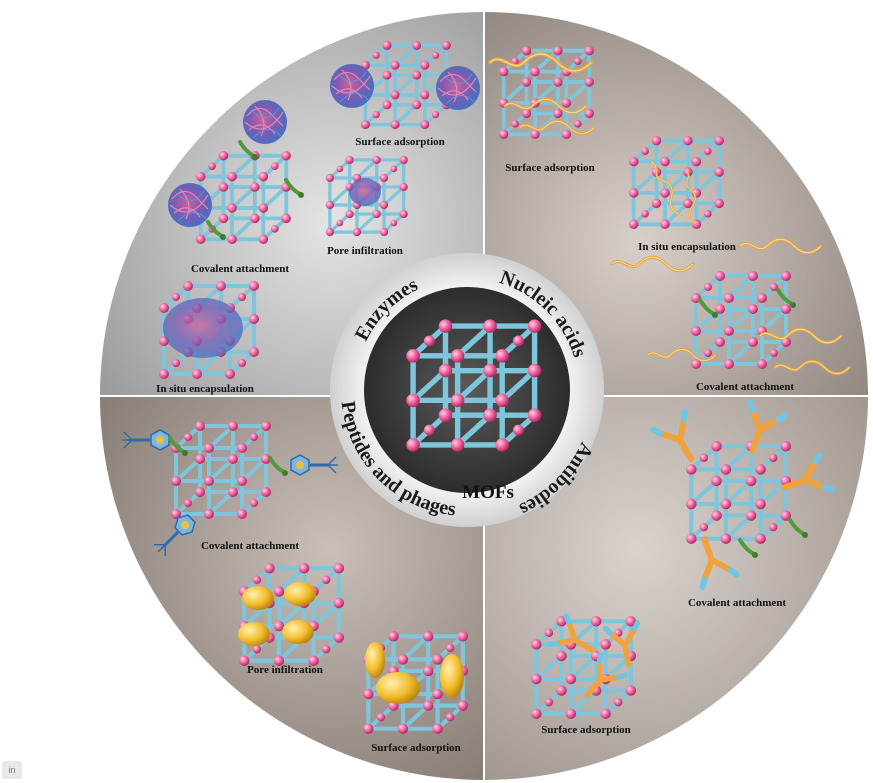 The image size is (873, 783). What do you see at coordinates (209, 330) in the screenshot?
I see `enzymes-in-situ-encapsulation-icon` at bounding box center [209, 330].